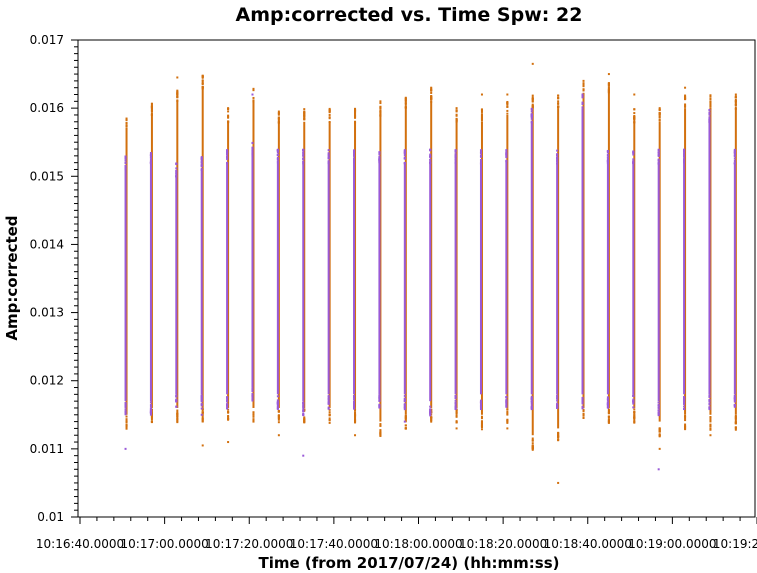  Describe the element at coordinates (54, 278) in the screenshot. I see `y-axis: 0.01 0.011 0.012 0.013 0.014 0.015 0.016 0.017` at that location.